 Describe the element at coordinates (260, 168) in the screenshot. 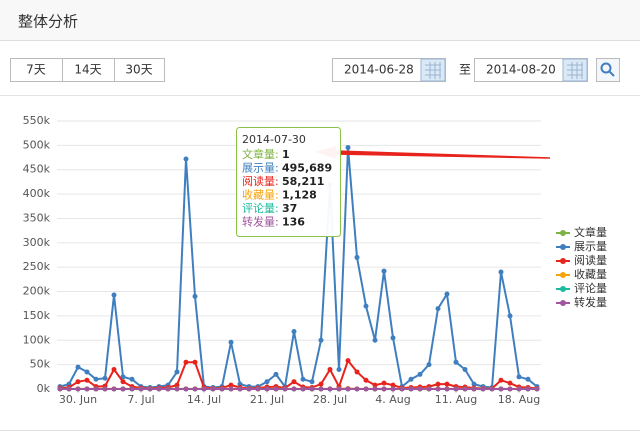

I see `tooltip-label: 展示量:` at that location.